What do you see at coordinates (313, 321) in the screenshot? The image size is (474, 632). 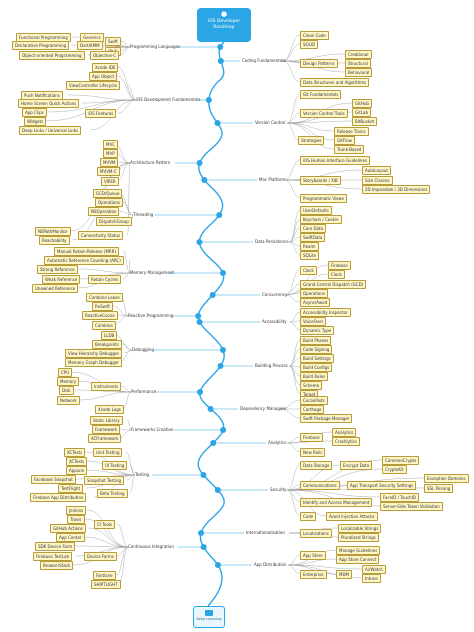 I see `leaf-box: VoiceOver` at bounding box center [313, 321].